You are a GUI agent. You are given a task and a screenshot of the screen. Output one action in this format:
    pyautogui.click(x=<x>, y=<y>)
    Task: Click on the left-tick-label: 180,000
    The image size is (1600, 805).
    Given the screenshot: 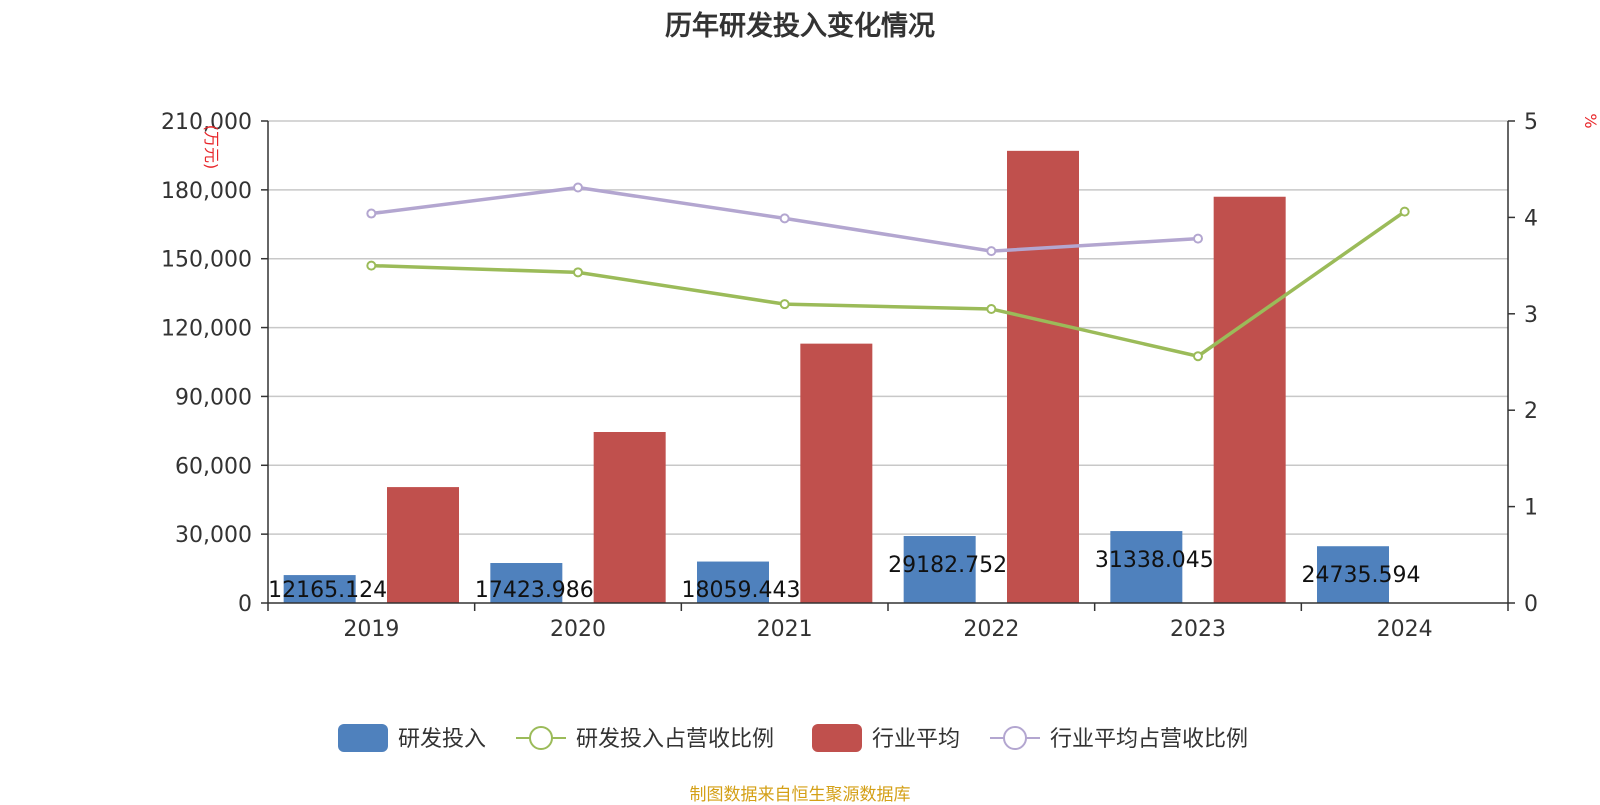 What is the action you would take?
    pyautogui.click(x=206, y=191)
    